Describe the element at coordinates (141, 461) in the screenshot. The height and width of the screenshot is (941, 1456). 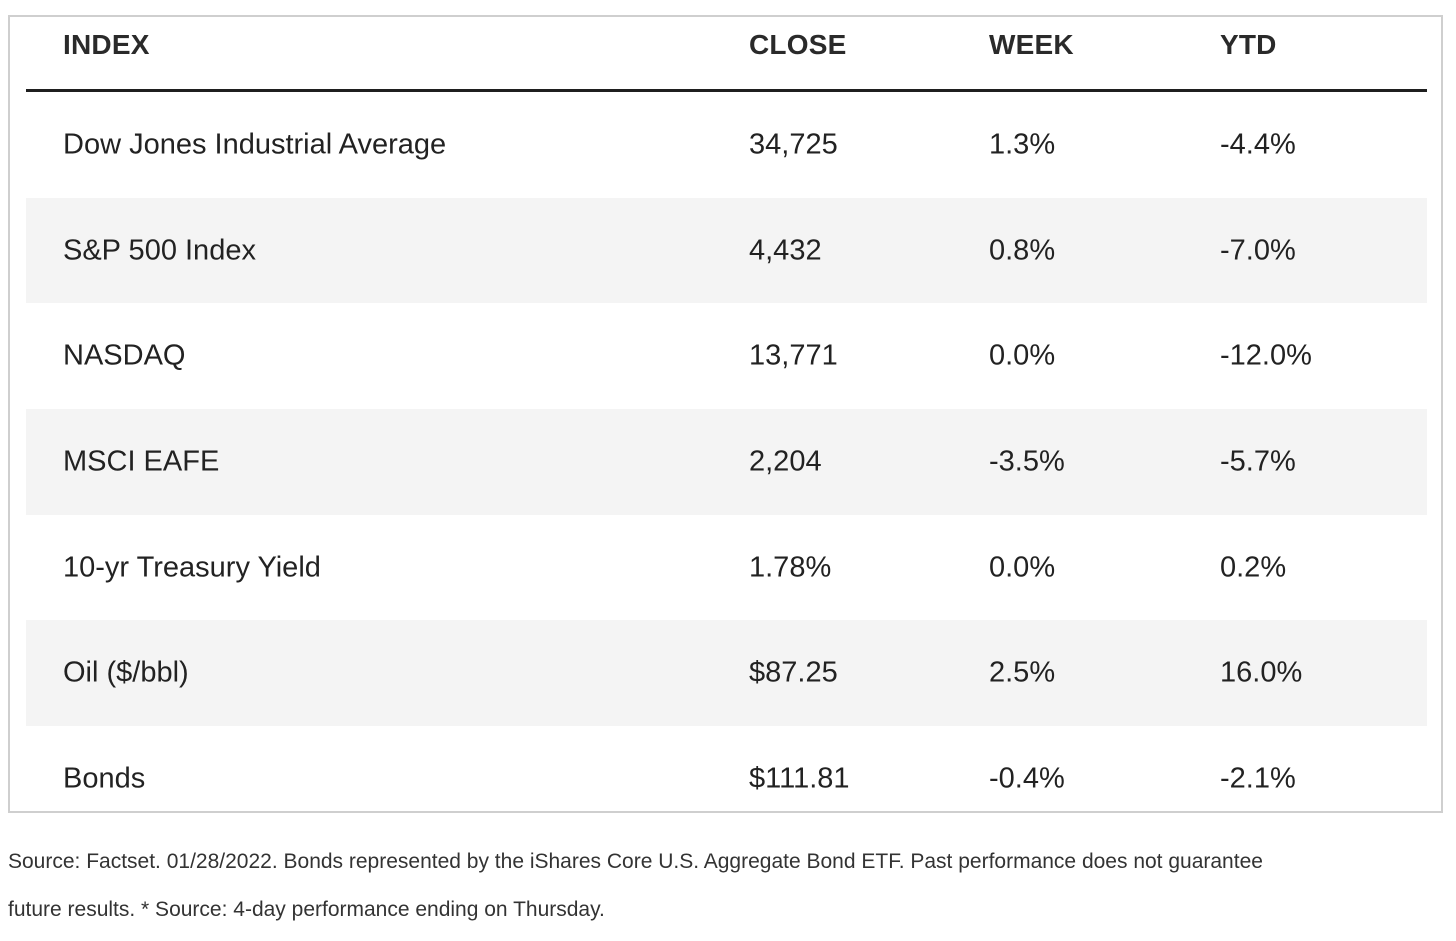
I see `cell-index: MSCI EAFE` at that location.